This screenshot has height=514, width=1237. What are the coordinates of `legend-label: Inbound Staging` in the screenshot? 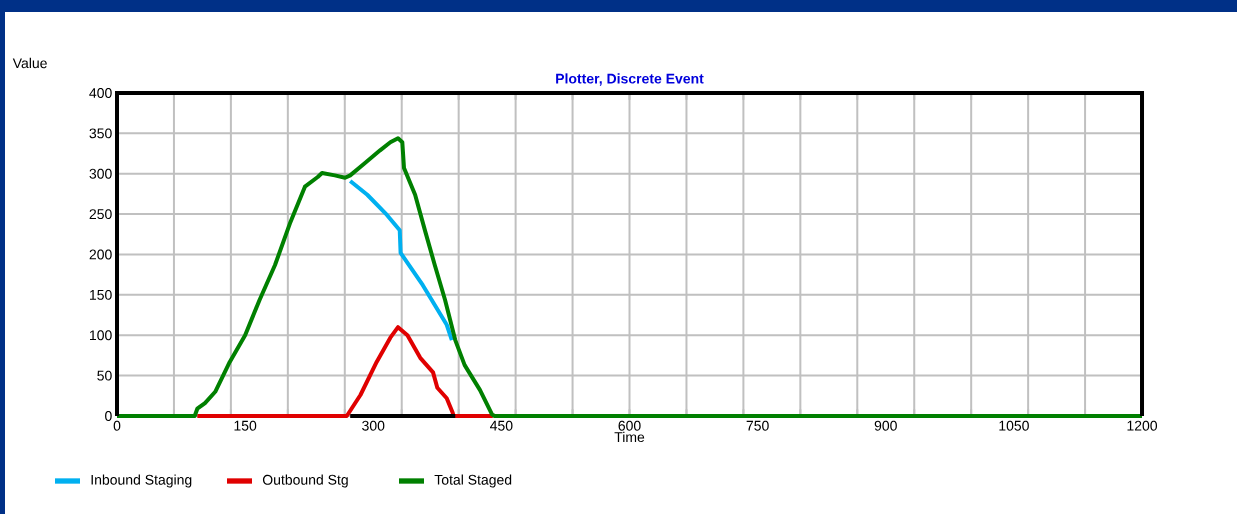 It's located at (141, 481).